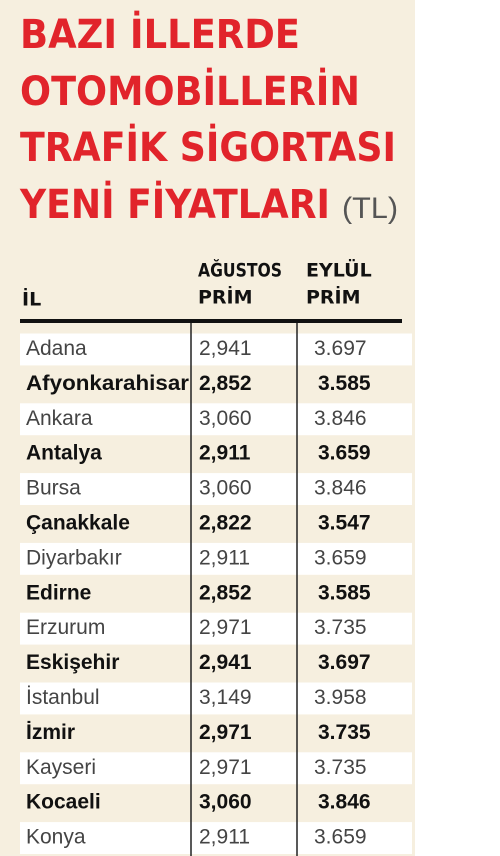 This screenshot has height=856, width=500. I want to click on header-august: AĞUSTOS, so click(240, 270).